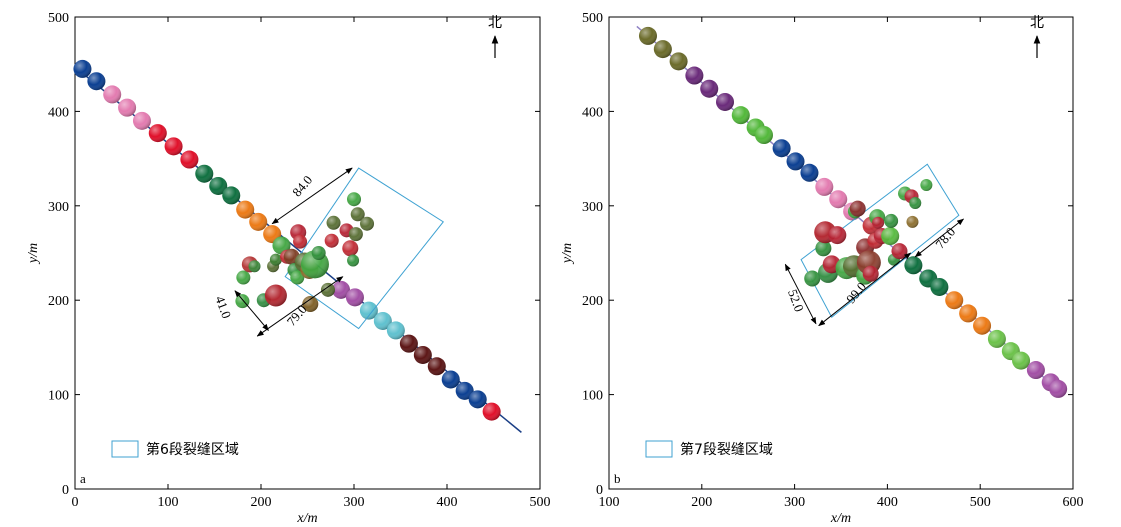 The height and width of the screenshot is (527, 1121). I want to click on legend-label: 第7段裂缝区域, so click(726, 449).